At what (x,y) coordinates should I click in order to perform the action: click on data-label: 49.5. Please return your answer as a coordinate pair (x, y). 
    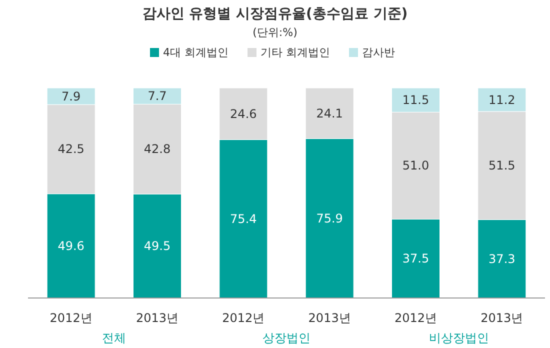
    Looking at the image, I should click on (157, 246).